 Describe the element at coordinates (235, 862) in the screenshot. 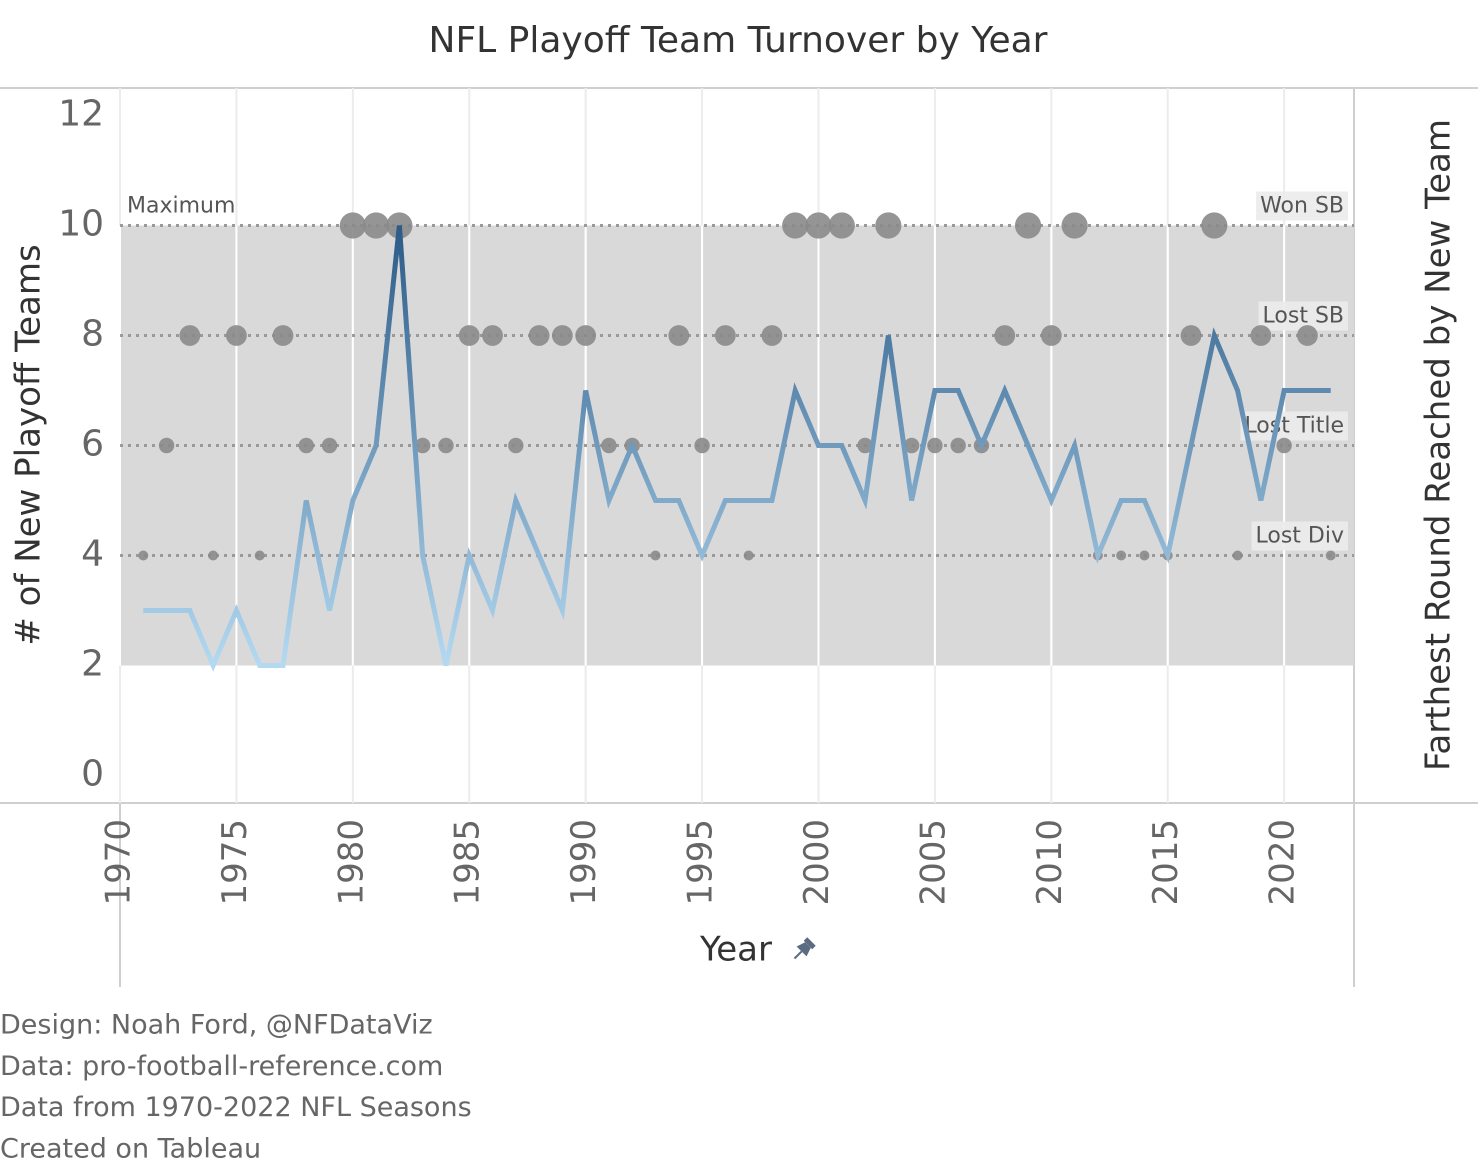

I see `x-tick-label: 1975` at that location.